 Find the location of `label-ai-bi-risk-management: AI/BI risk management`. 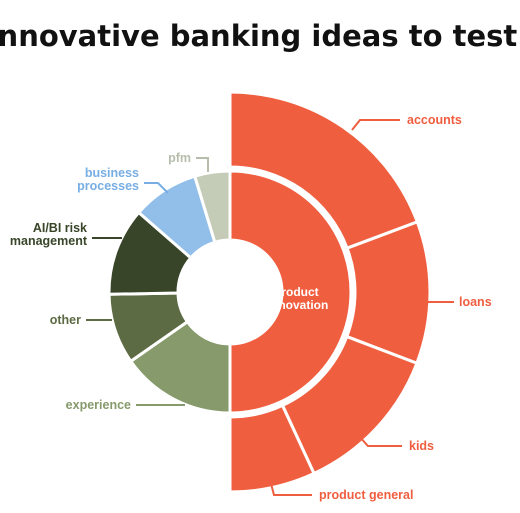

label-ai-bi-risk-management: AI/BI risk management is located at coordinates (49, 234).